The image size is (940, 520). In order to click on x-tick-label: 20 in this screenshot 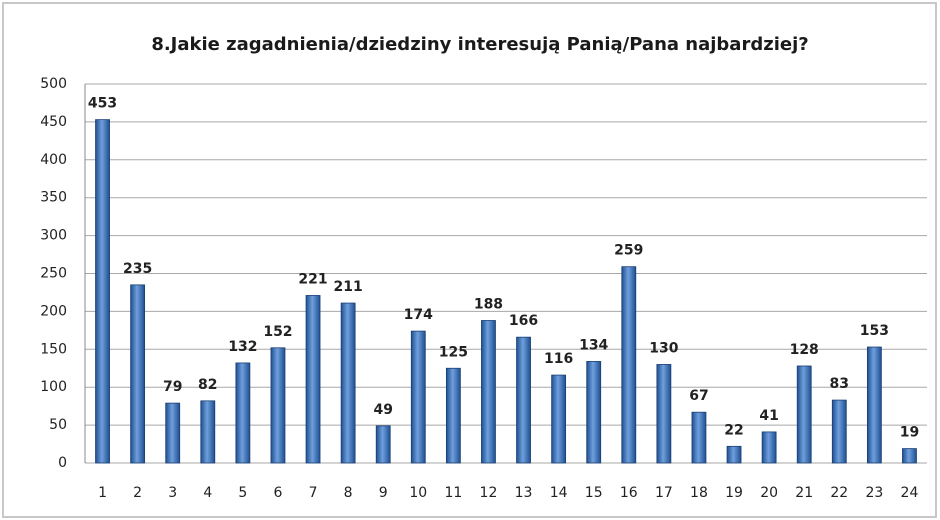, I will do `click(769, 493)`.